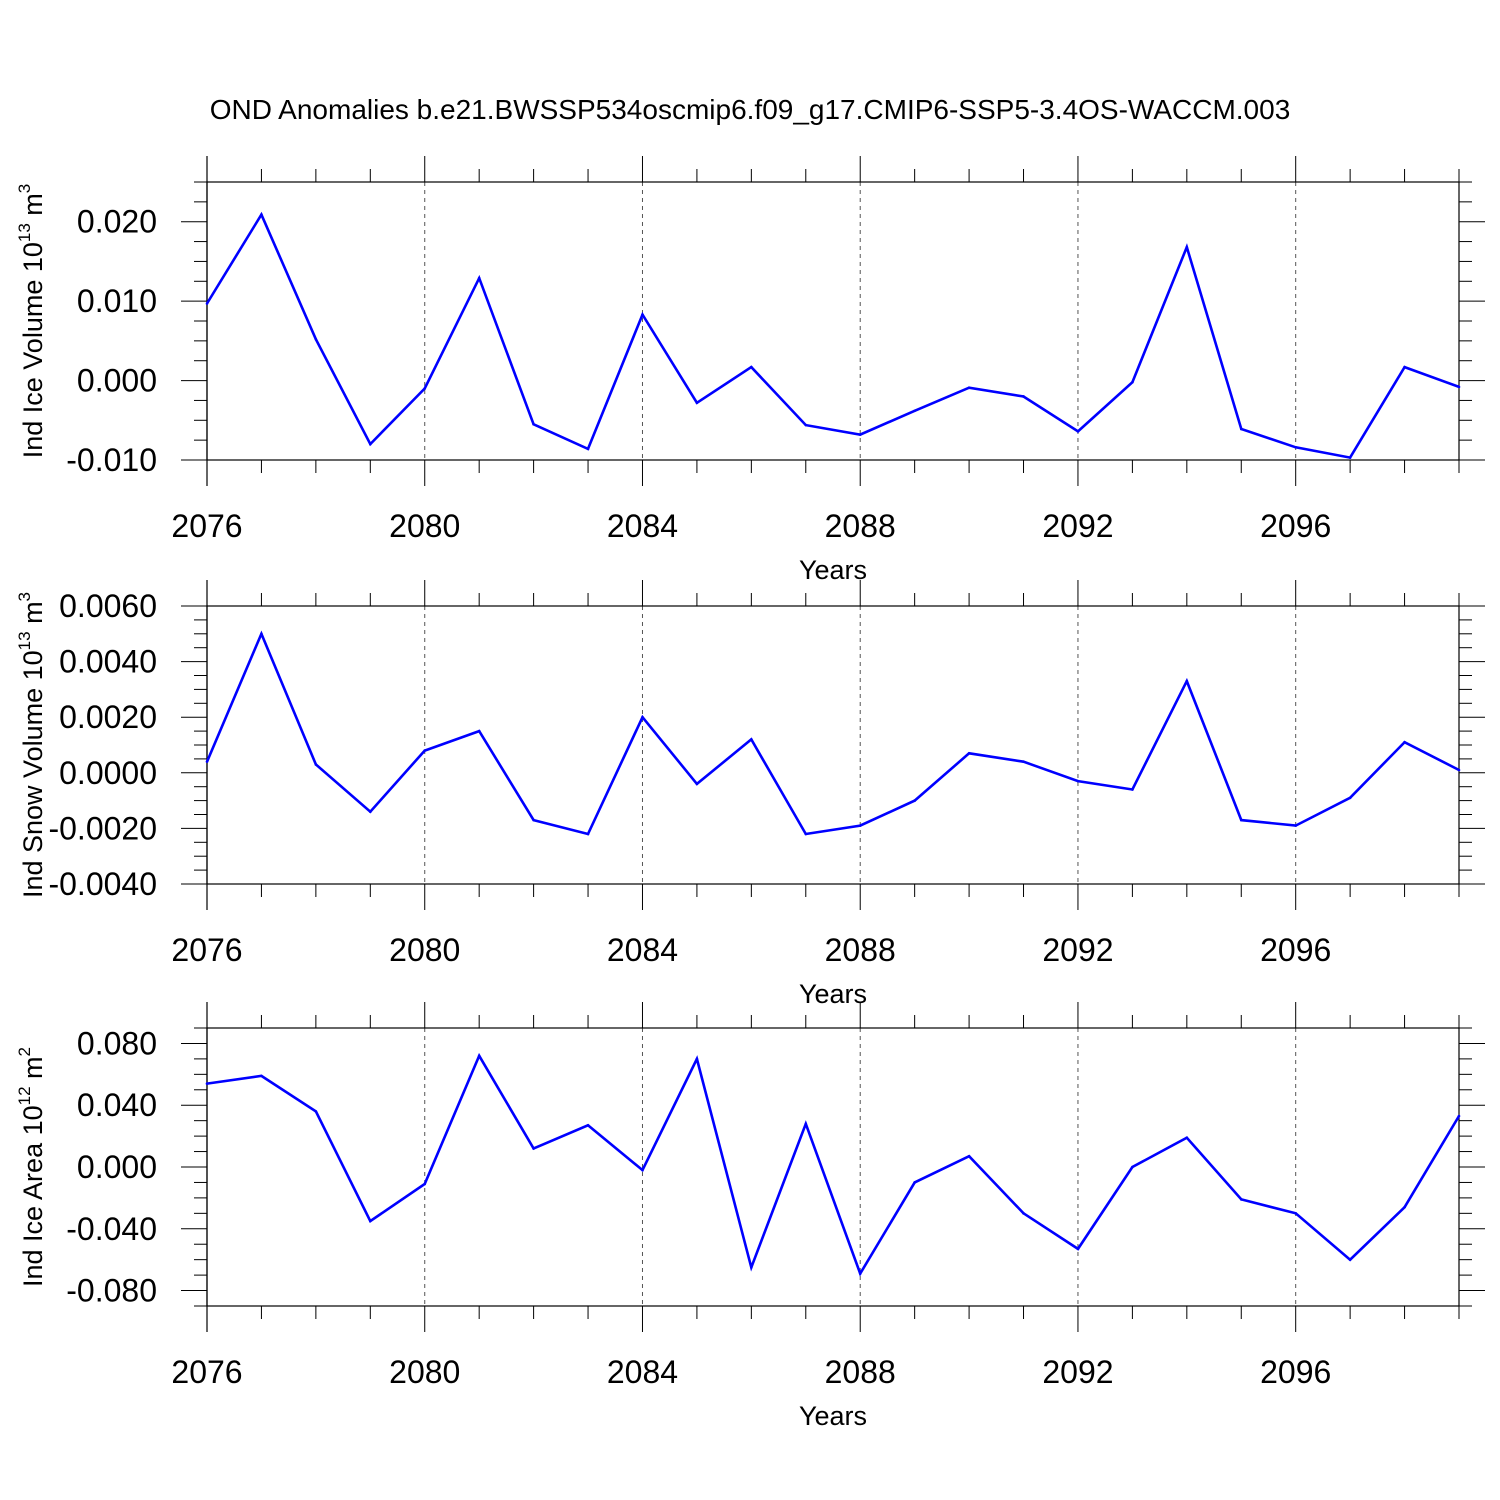 Image resolution: width=1500 pixels, height=1500 pixels. Describe the element at coordinates (111, 1291) in the screenshot. I see `y-tick-label: -0.080` at that location.